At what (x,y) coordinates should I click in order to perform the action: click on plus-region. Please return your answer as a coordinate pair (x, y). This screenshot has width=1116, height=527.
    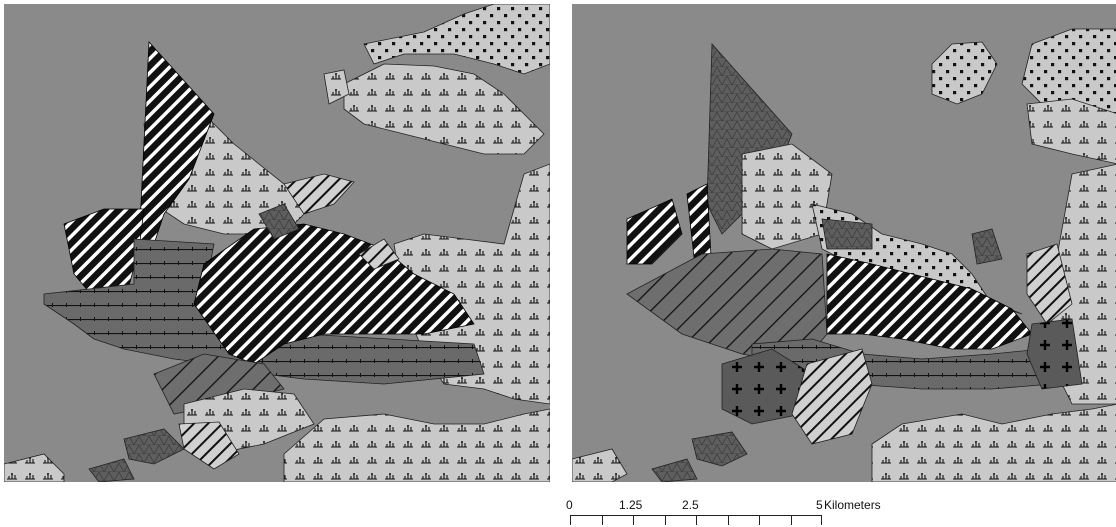
    Looking at the image, I should click on (1054, 354).